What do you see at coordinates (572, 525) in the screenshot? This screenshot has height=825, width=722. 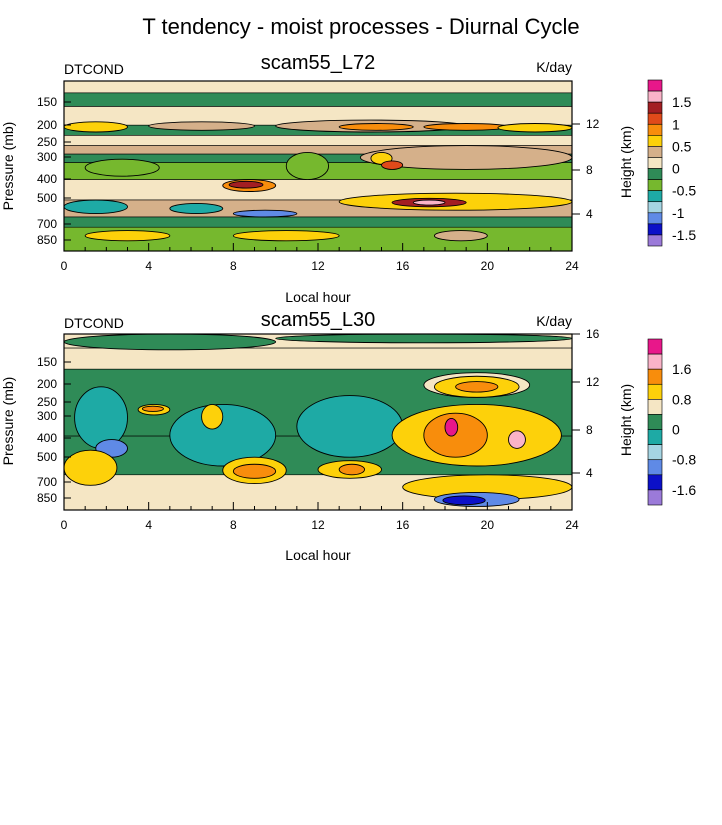 I see `hour-tick-label: 24` at bounding box center [572, 525].